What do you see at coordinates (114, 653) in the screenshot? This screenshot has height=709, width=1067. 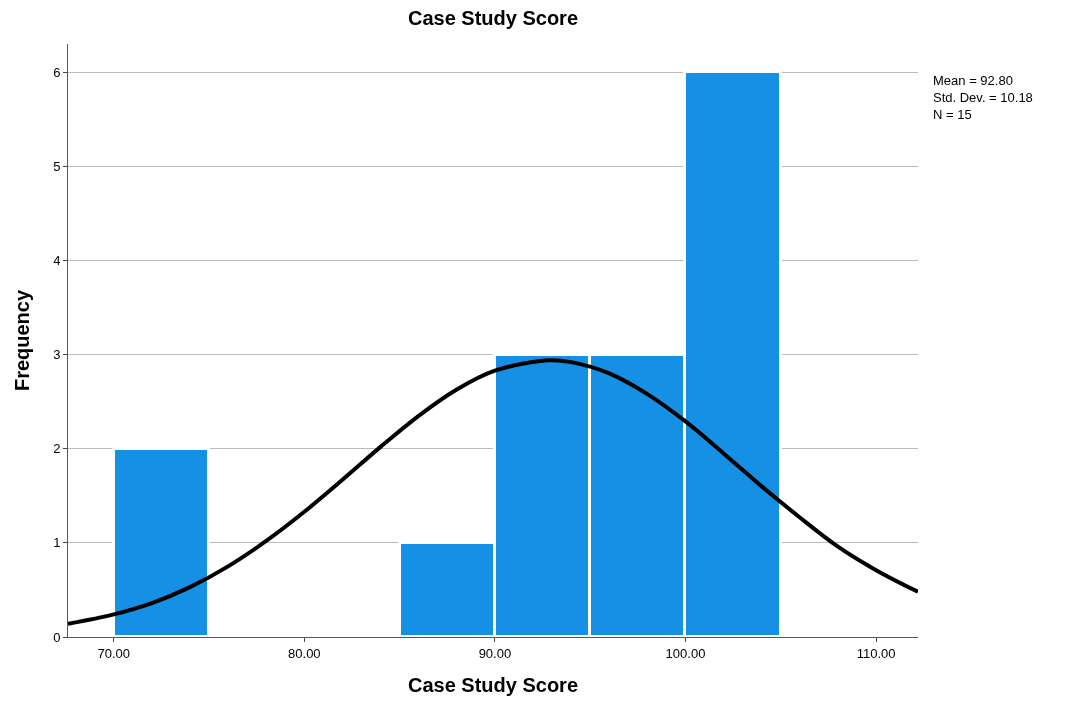 I see `x-tick-label: 70.00` at bounding box center [114, 653].